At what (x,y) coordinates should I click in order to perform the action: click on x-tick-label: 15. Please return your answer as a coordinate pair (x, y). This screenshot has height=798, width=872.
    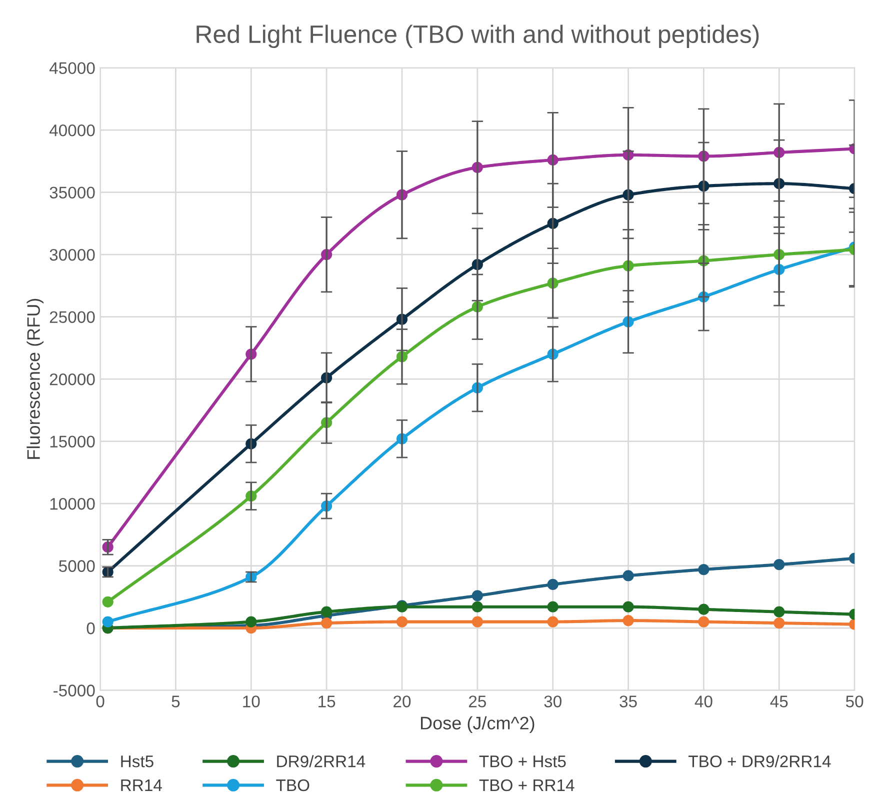
    Looking at the image, I should click on (327, 702).